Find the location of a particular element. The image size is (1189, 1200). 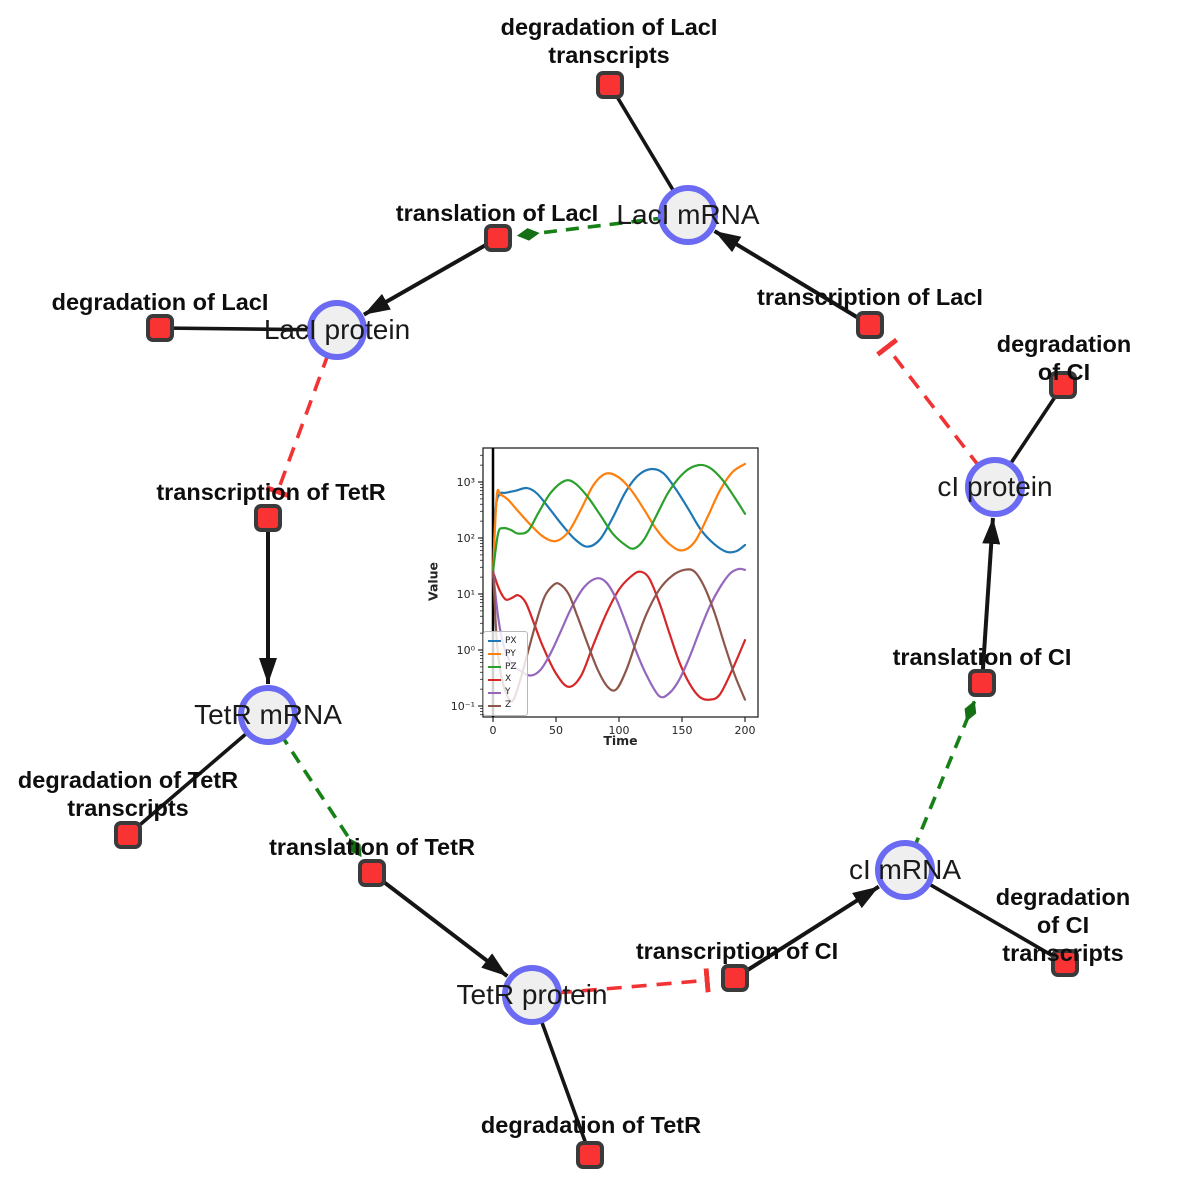

arrow-edge-translation-laci-to-laci-protein is located at coordinates (430, 276).